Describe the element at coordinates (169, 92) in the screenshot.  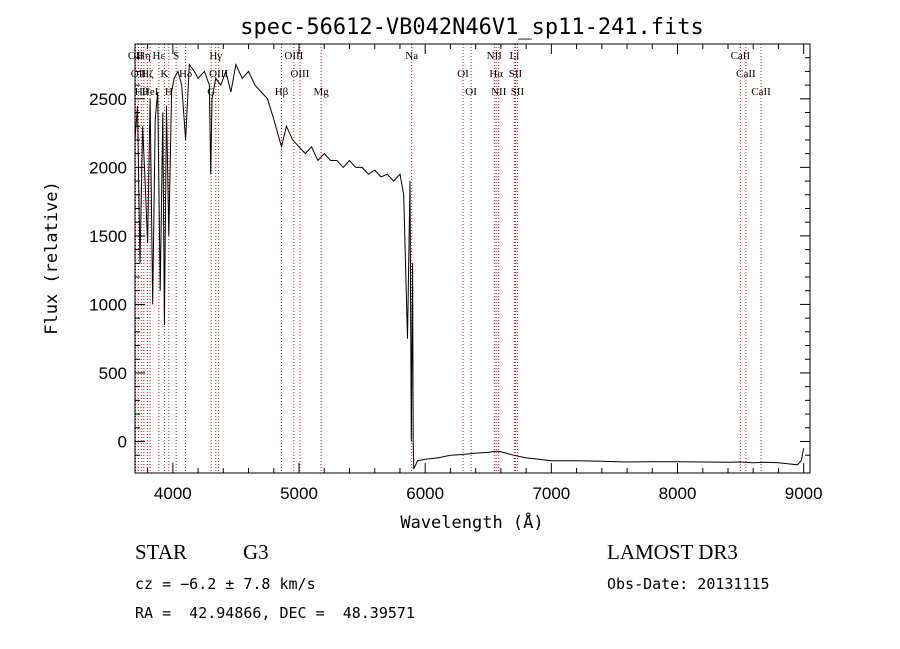
I see `line-label-H: H` at that location.